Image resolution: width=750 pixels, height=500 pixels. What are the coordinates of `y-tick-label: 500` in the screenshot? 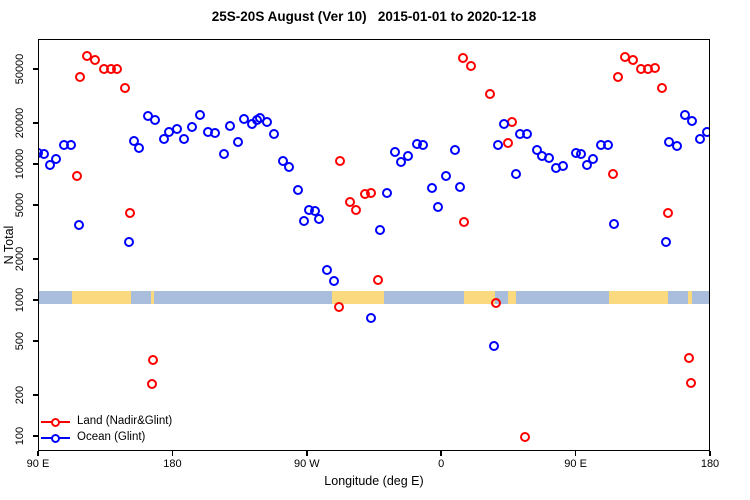 It's located at (20, 341).